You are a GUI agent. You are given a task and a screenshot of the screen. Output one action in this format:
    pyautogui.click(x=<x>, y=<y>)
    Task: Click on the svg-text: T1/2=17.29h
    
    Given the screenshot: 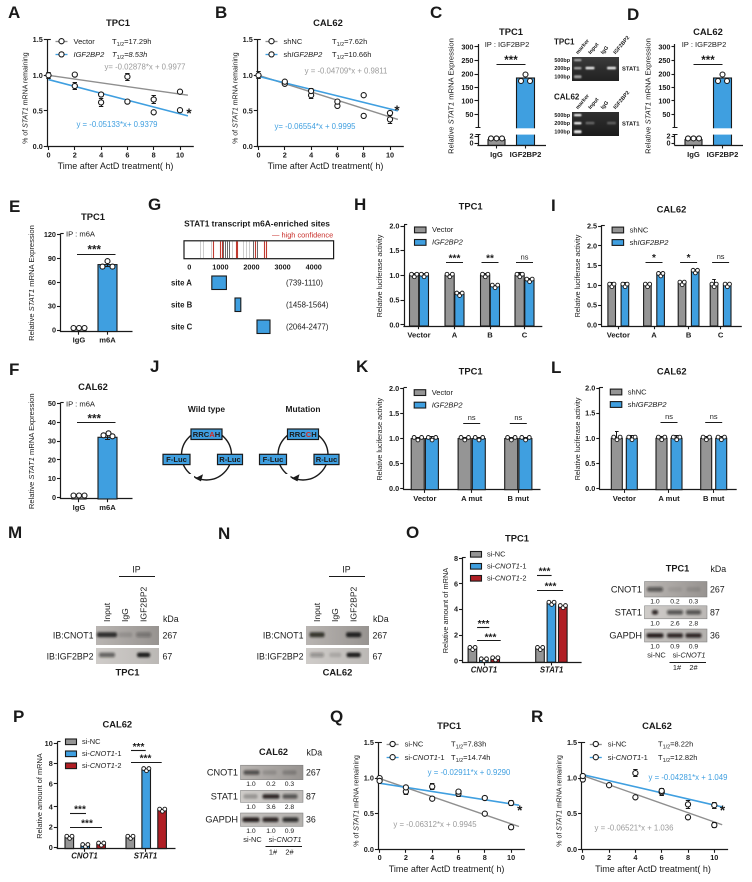 What is the action you would take?
    pyautogui.click(x=131, y=42)
    